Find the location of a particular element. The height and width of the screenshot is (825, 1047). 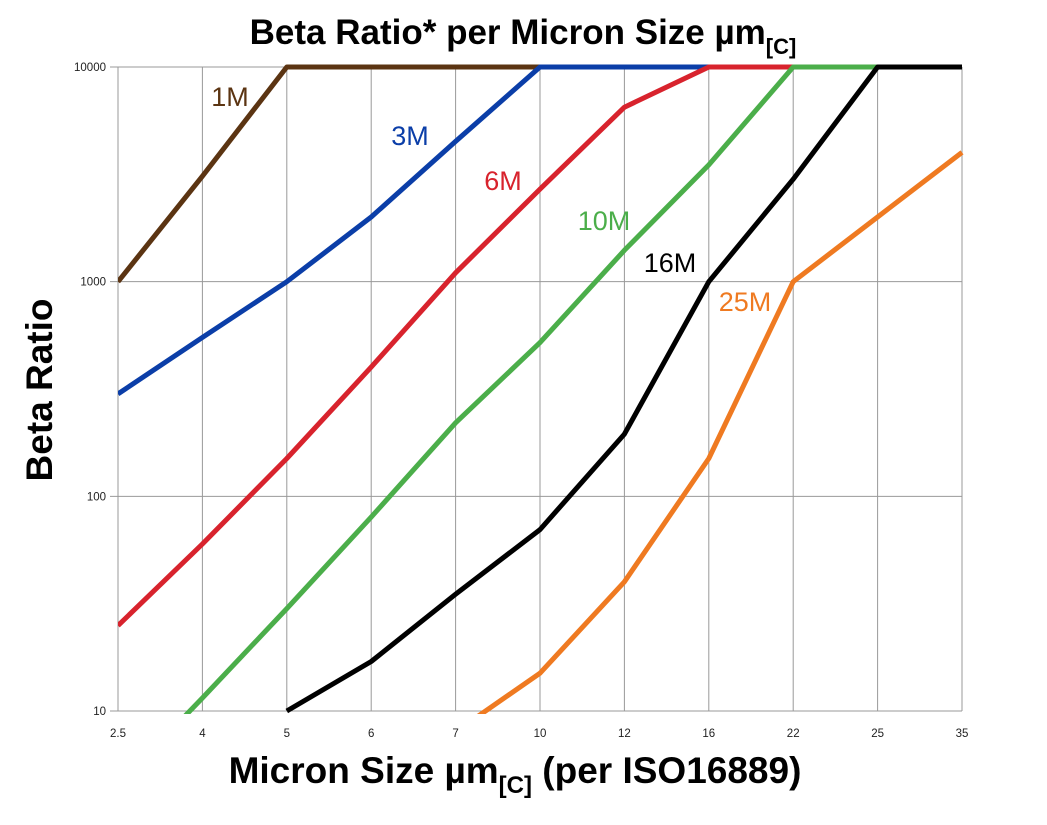

x-axis-label: Micron Size µm[C] (per ISO16889) is located at coordinates (515, 774).